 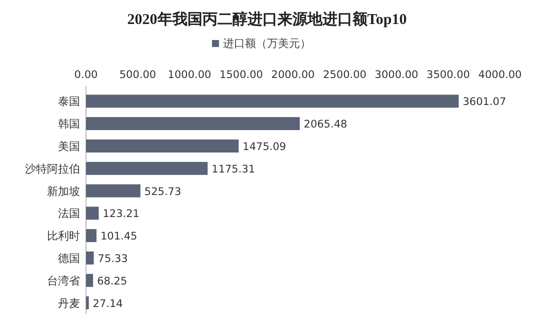 What do you see at coordinates (63, 281) in the screenshot?
I see `y-tick-label: 台湾省` at bounding box center [63, 281].